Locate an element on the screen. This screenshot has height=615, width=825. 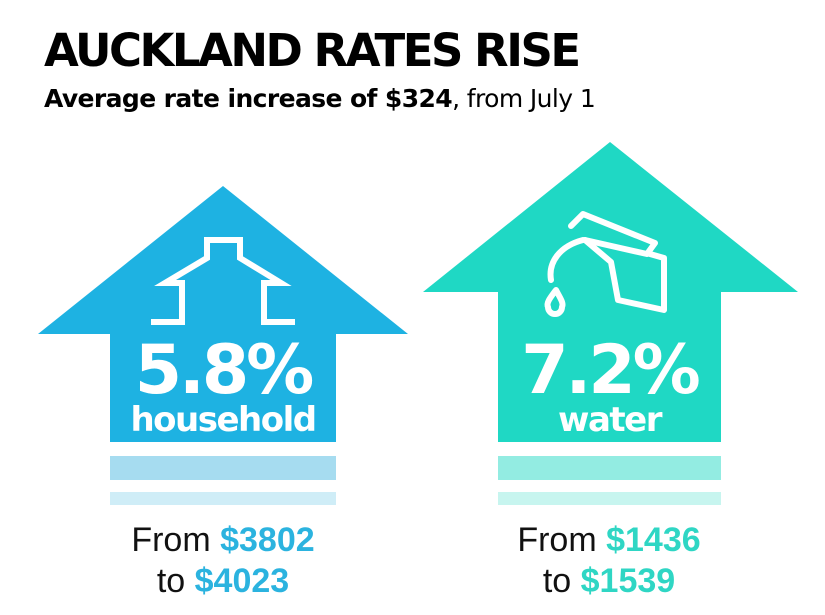
water-percent: 7.2% is located at coordinates (611, 370).